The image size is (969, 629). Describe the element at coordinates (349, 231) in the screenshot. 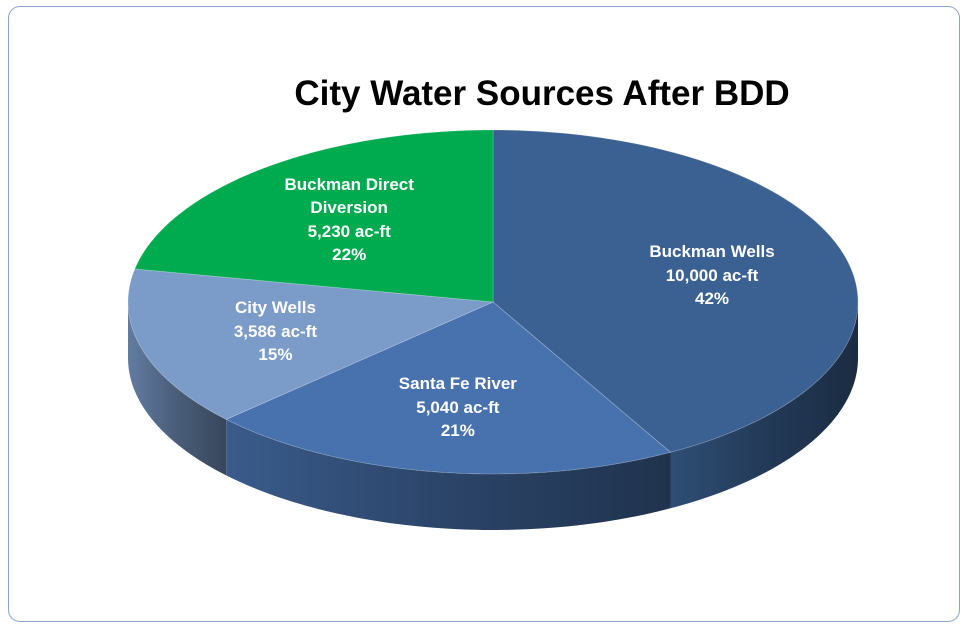

I see `slice-value: 5,230 ac-ft` at that location.